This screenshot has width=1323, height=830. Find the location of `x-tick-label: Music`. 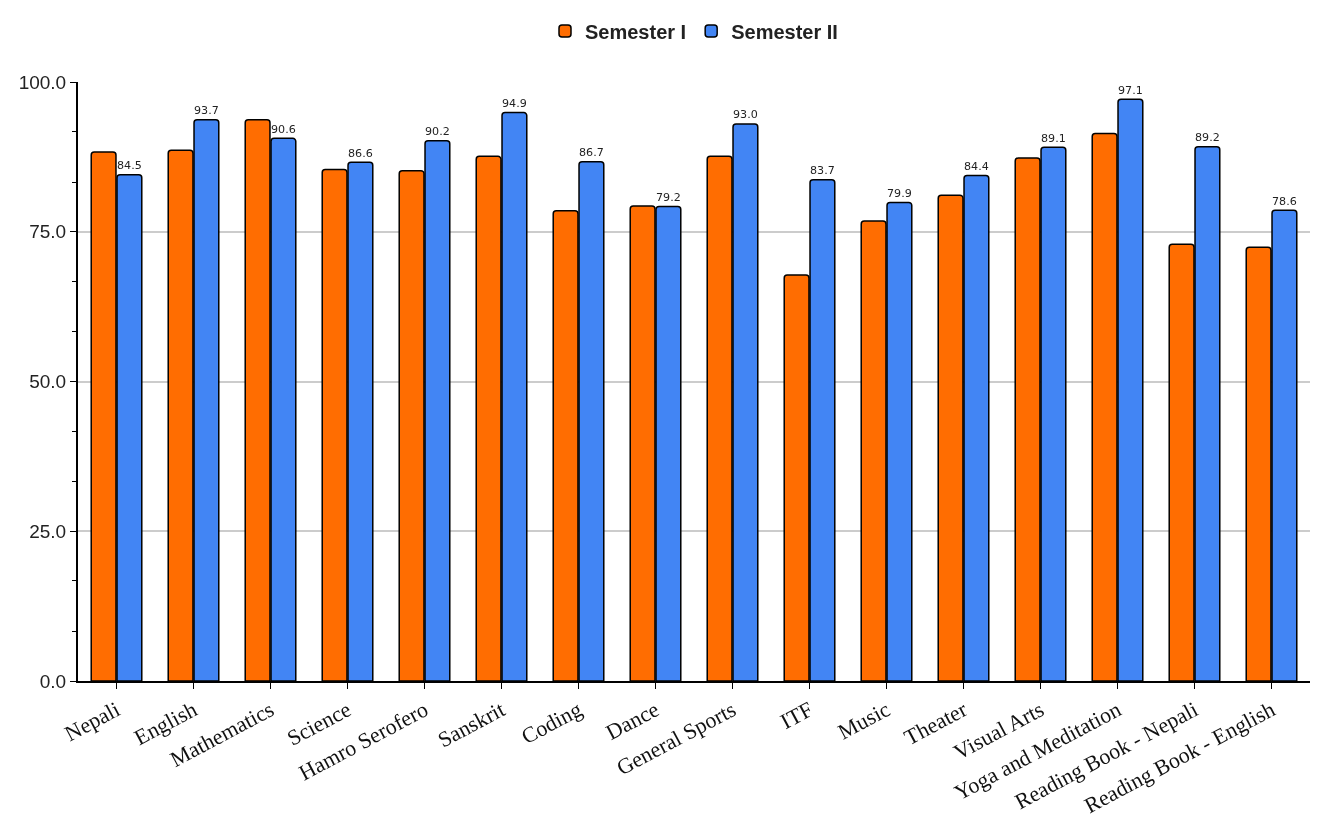

x-tick-label: Music is located at coordinates (864, 720).